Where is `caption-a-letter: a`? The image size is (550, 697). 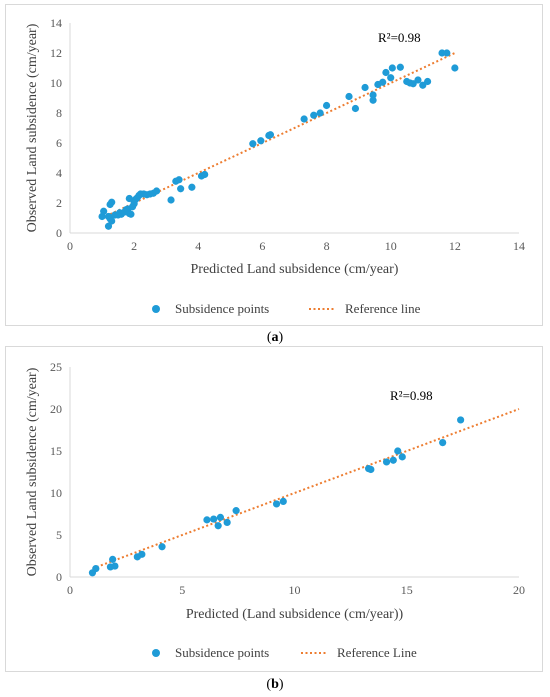
caption-a-letter: a is located at coordinates (275, 337).